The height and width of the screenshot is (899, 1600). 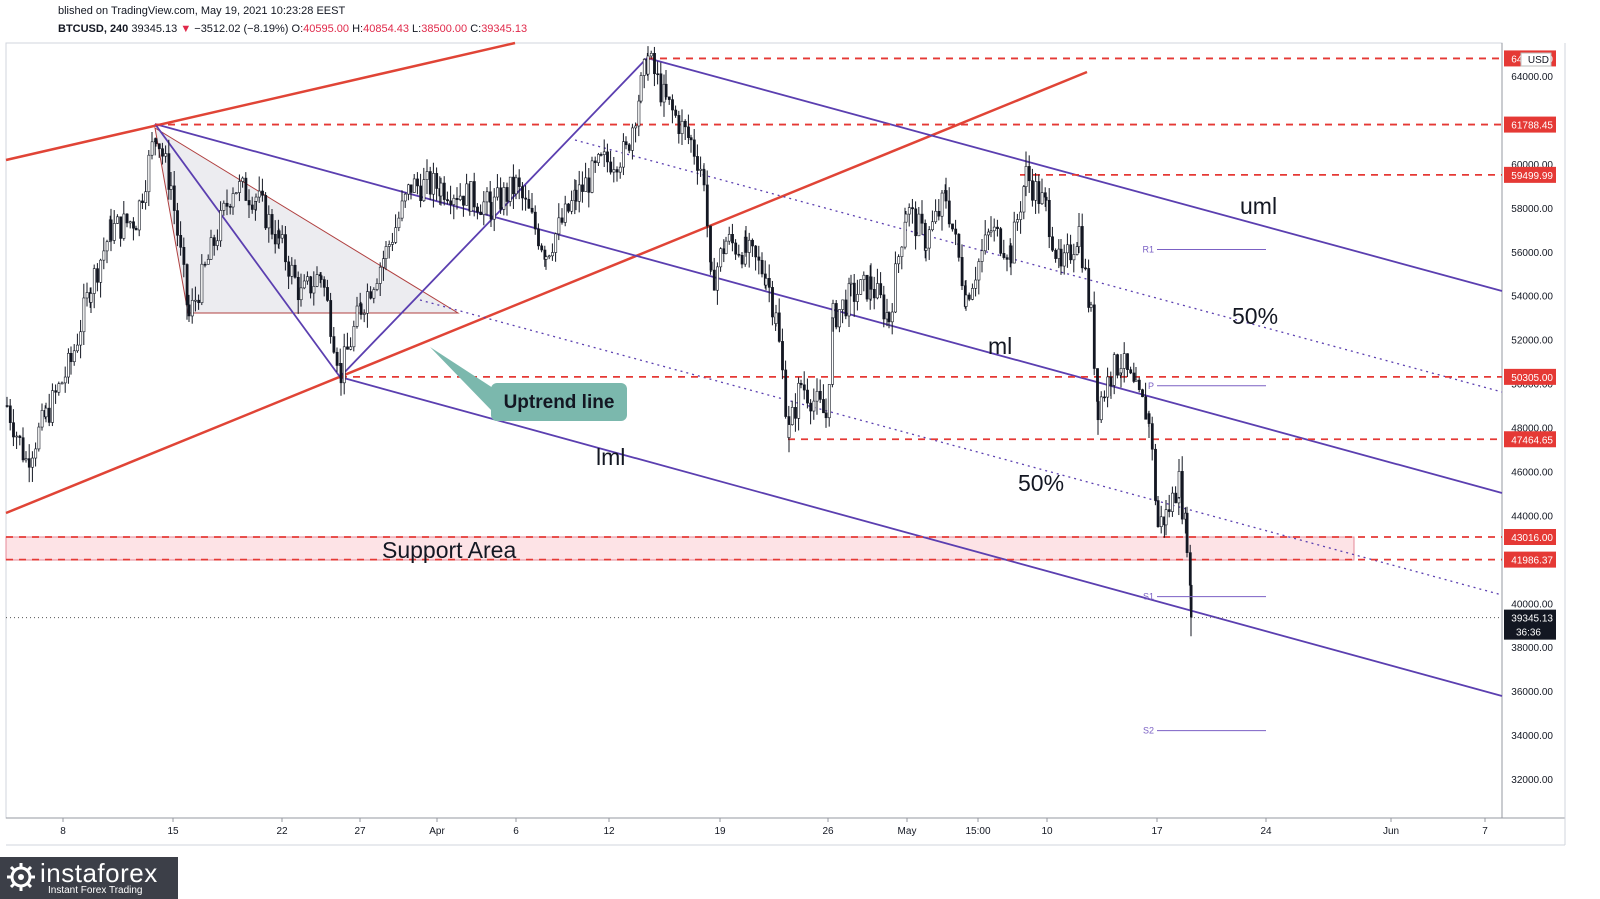 I want to click on y-tick-label: 44000.00, so click(x=1532, y=516).